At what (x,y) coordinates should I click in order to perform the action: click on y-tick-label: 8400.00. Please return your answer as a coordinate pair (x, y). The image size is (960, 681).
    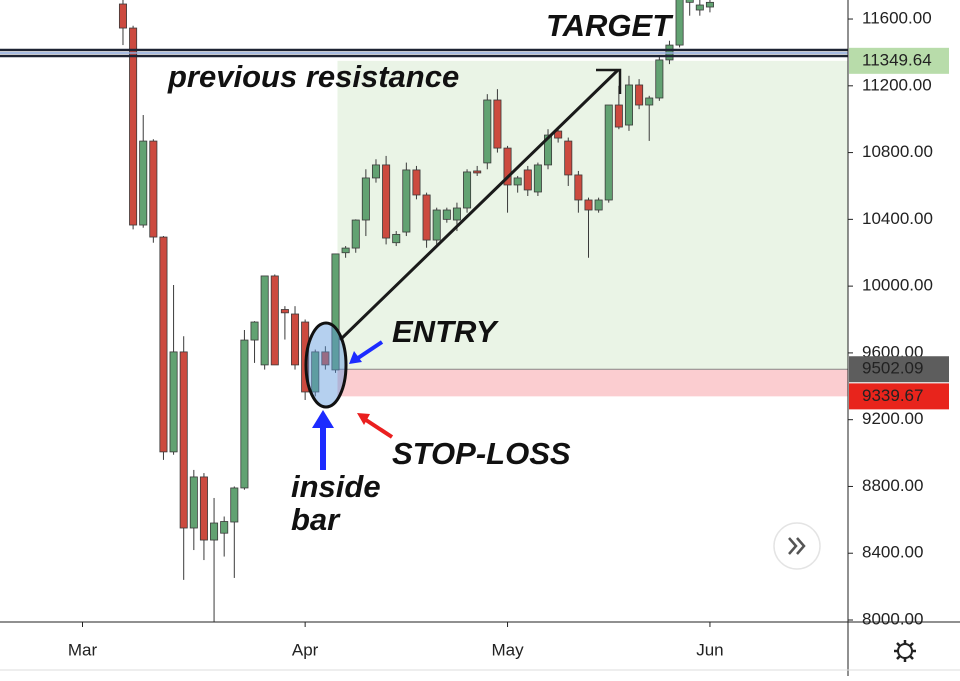
    Looking at the image, I should click on (892, 552).